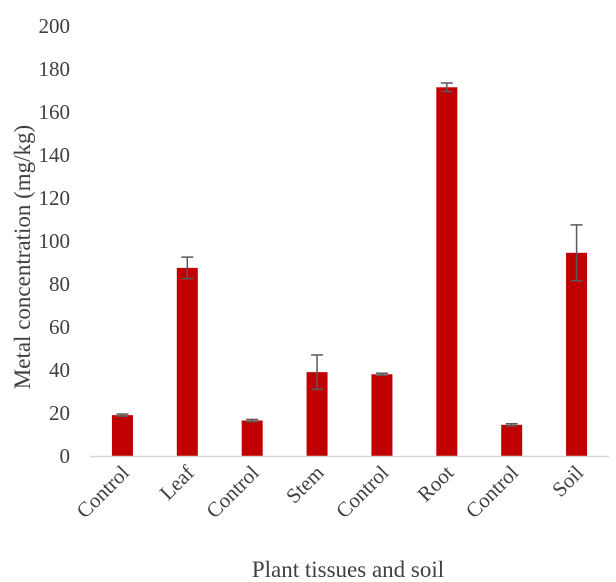 Image resolution: width=616 pixels, height=582 pixels. I want to click on y-tick-label: 60, so click(59, 327).